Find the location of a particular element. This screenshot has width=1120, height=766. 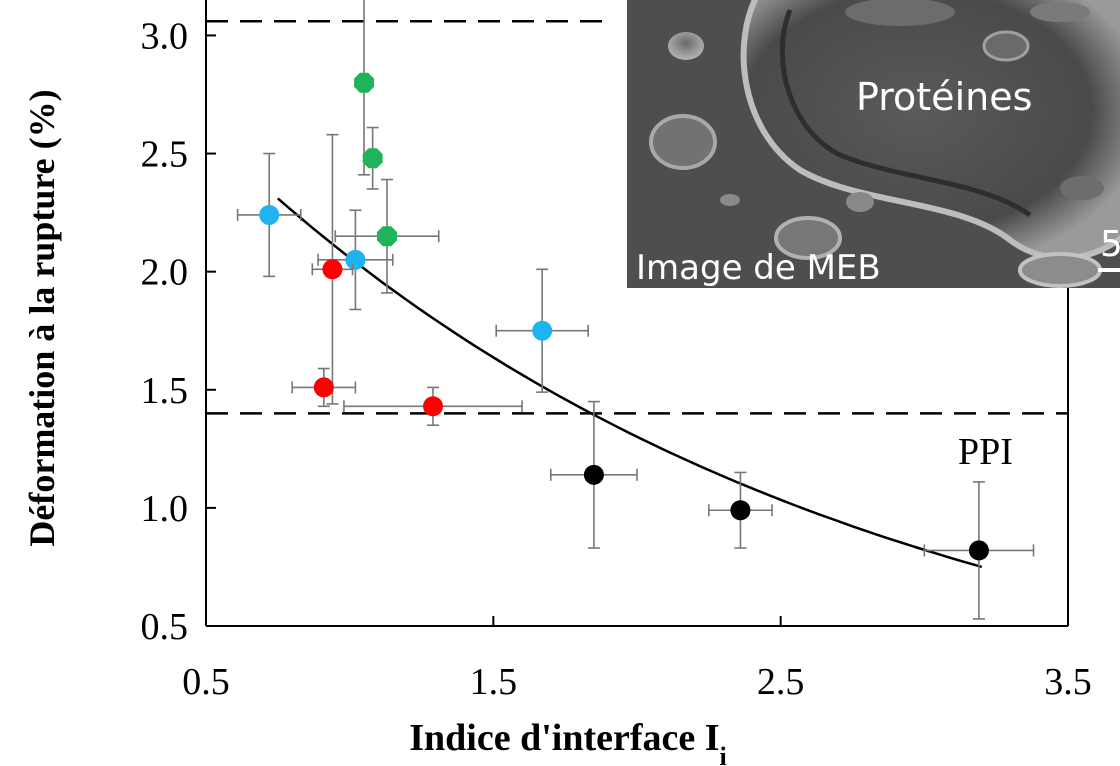

y-tick-label: 2.0 is located at coordinates (165, 273).